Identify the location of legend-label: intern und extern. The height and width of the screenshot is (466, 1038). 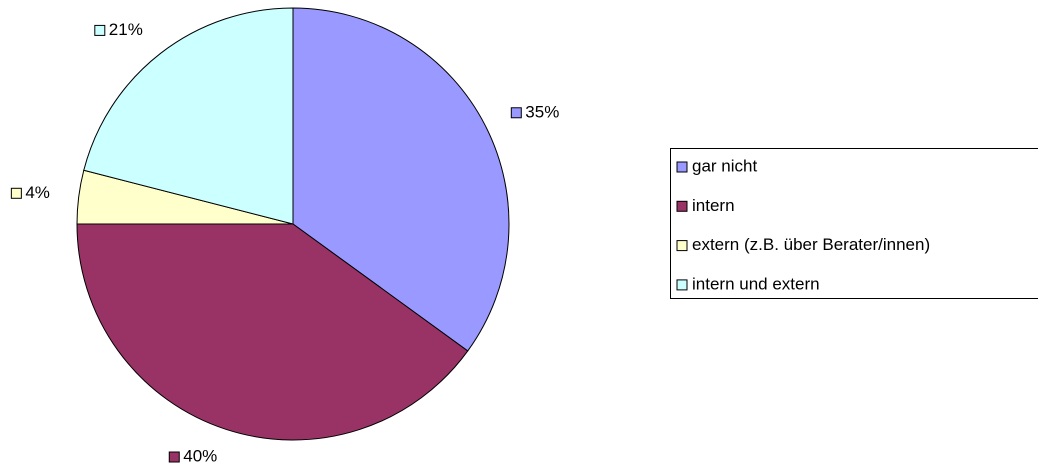
(756, 283).